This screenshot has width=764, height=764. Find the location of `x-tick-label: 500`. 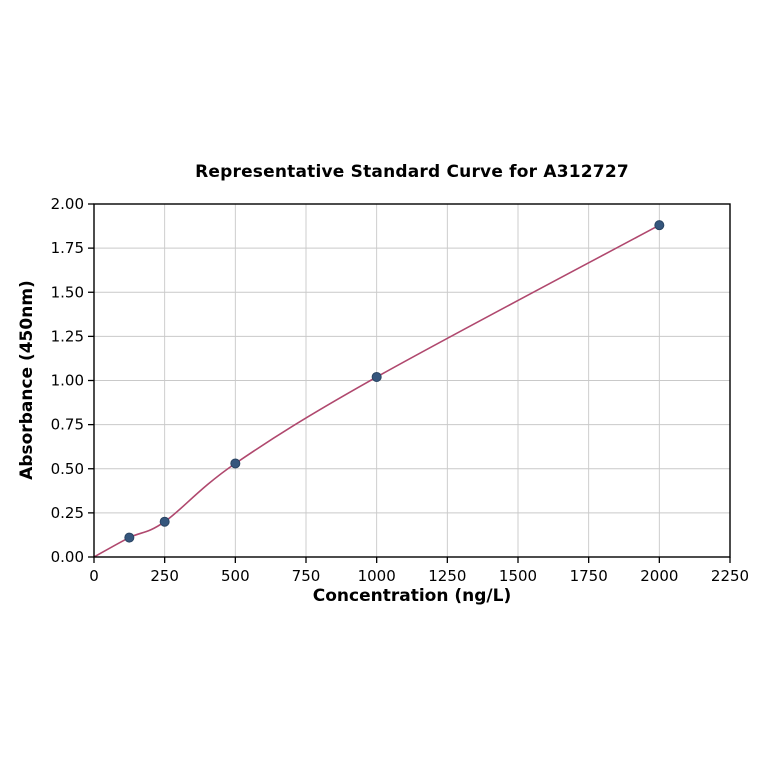

x-tick-label: 500 is located at coordinates (235, 576).